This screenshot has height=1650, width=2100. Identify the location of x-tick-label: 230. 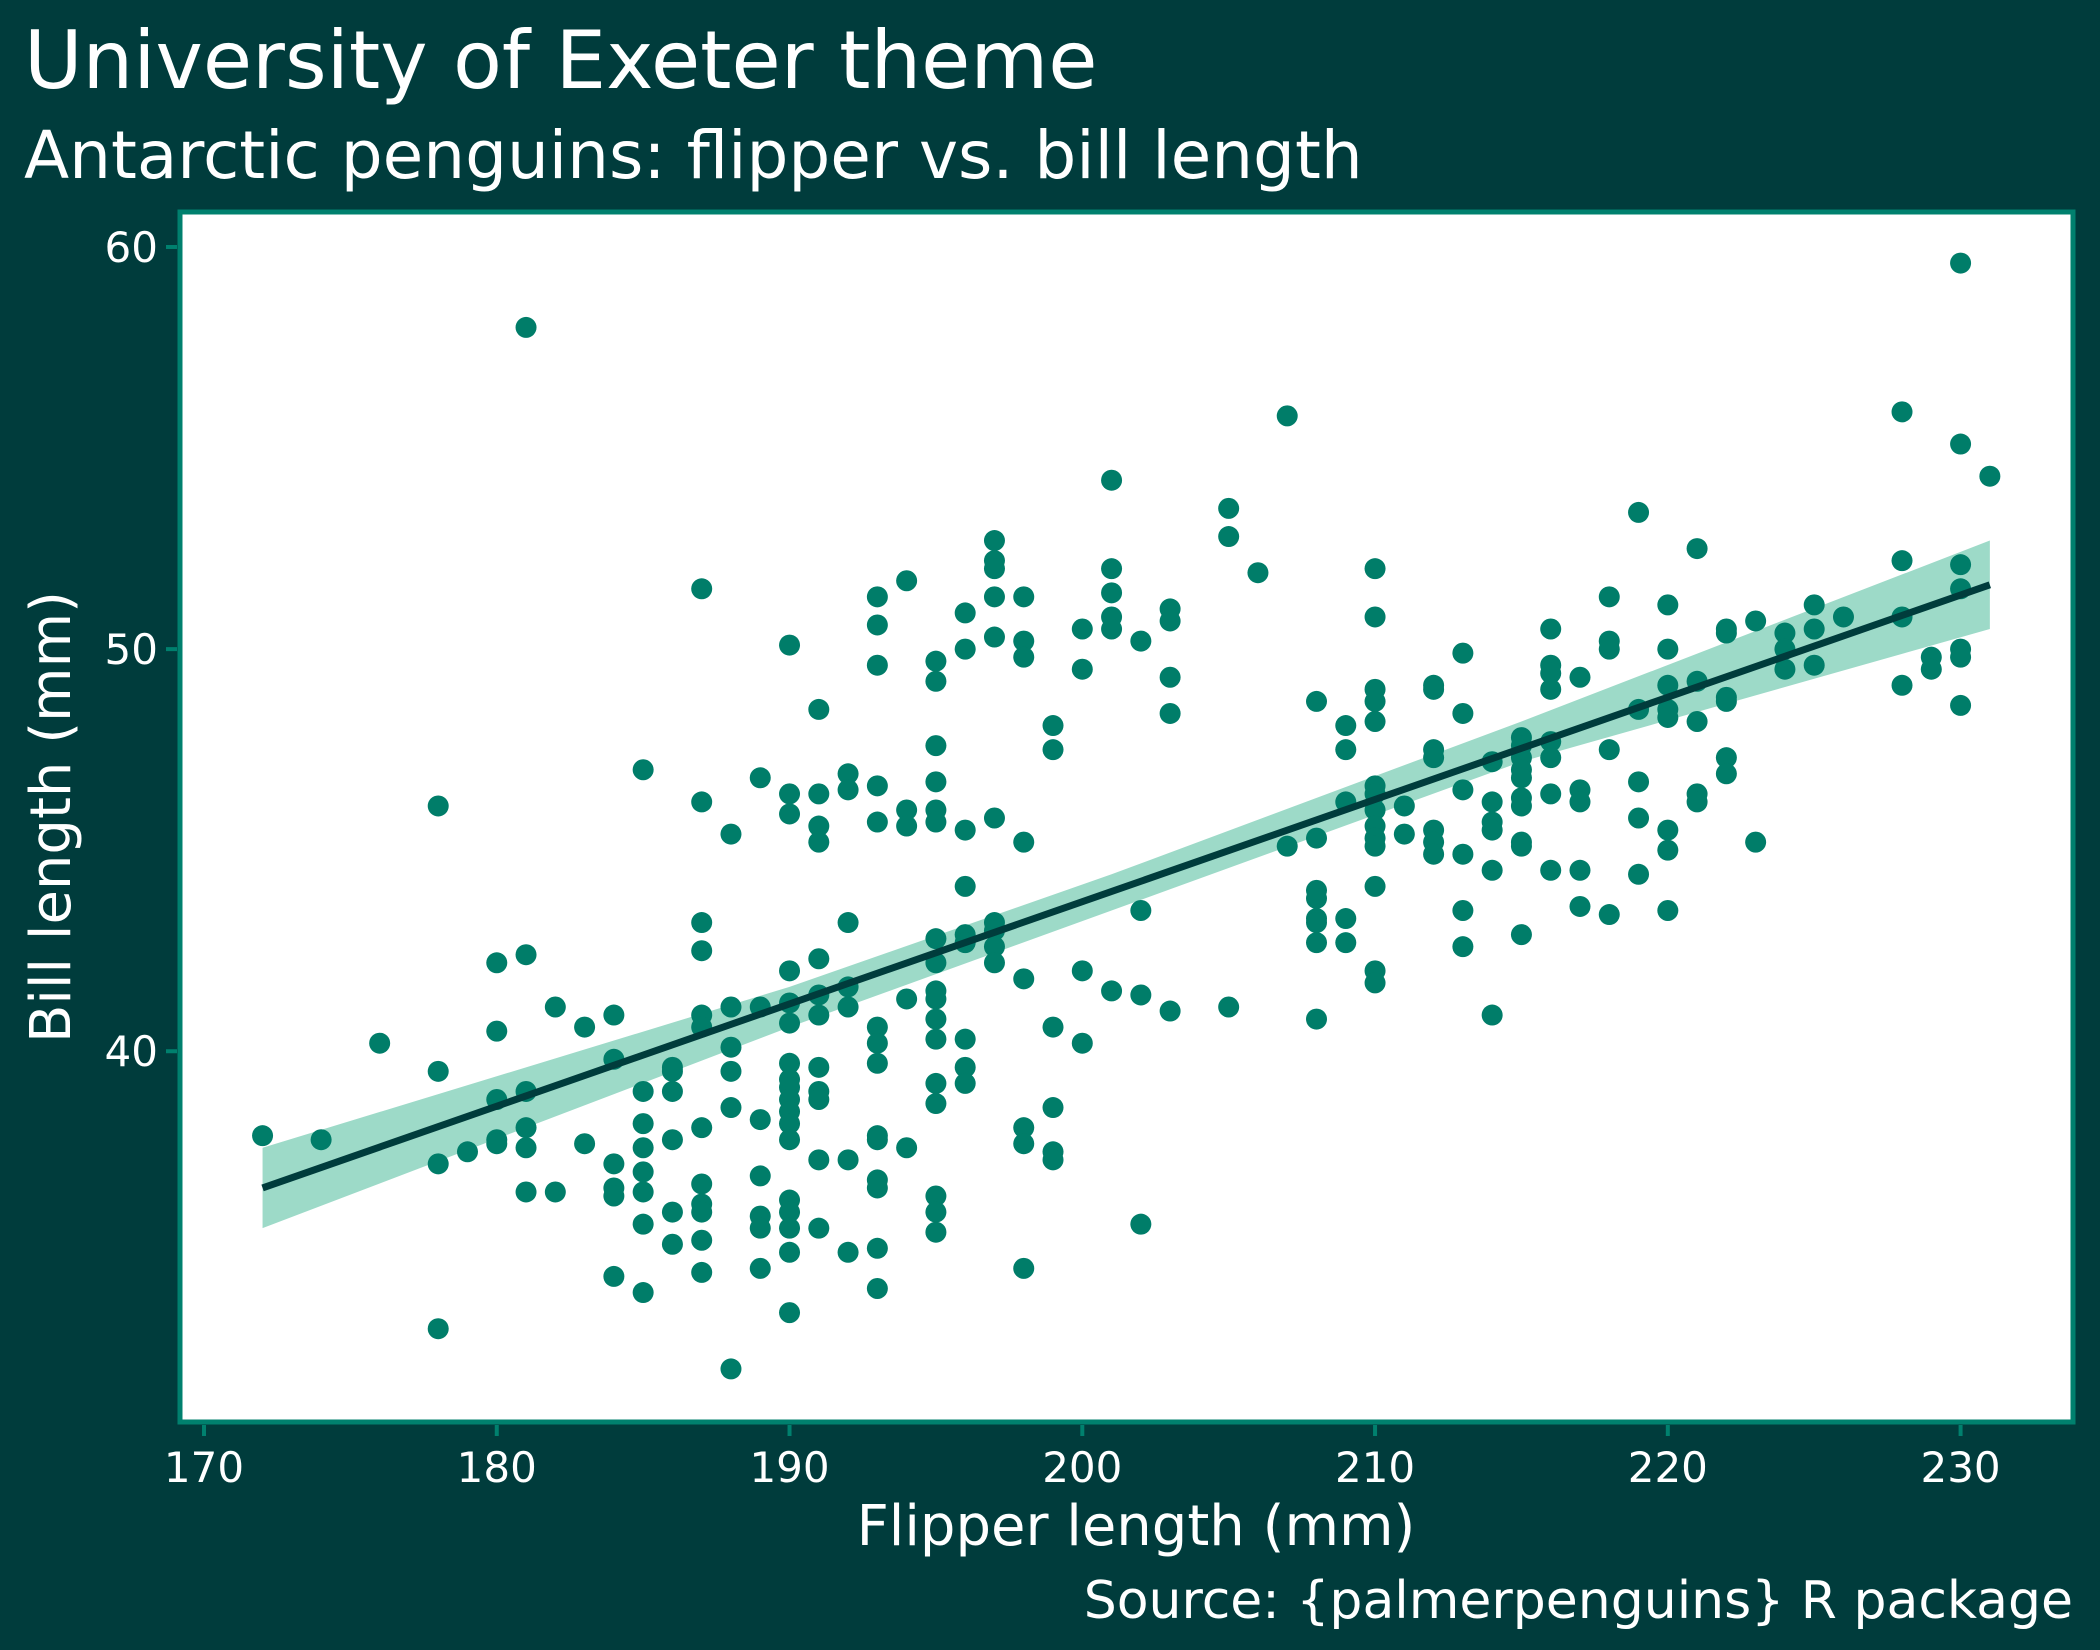
(1960, 1467).